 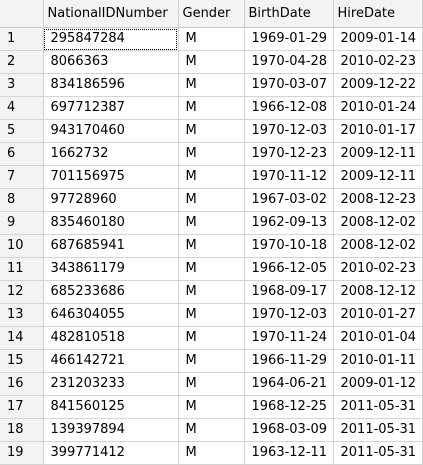 What do you see at coordinates (378, 361) in the screenshot?
I see `cell-hiredate: 2010-01-11` at bounding box center [378, 361].